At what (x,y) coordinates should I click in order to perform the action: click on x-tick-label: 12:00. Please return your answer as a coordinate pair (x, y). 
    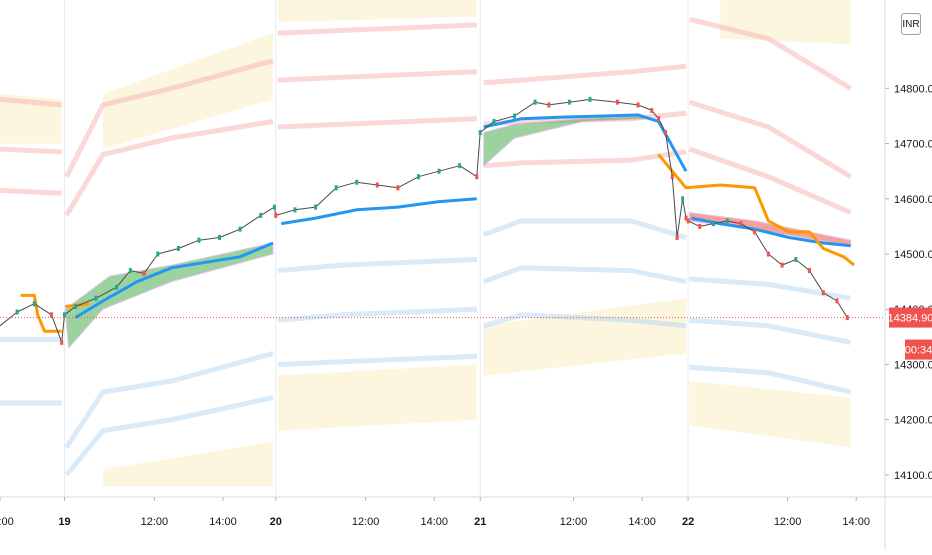
    Looking at the image, I should click on (366, 522).